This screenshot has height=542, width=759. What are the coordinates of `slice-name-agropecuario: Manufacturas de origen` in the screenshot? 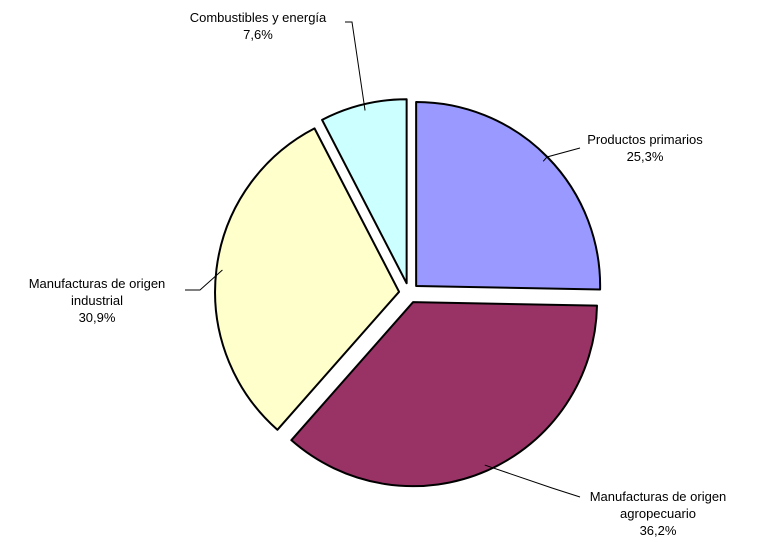 It's located at (658, 496).